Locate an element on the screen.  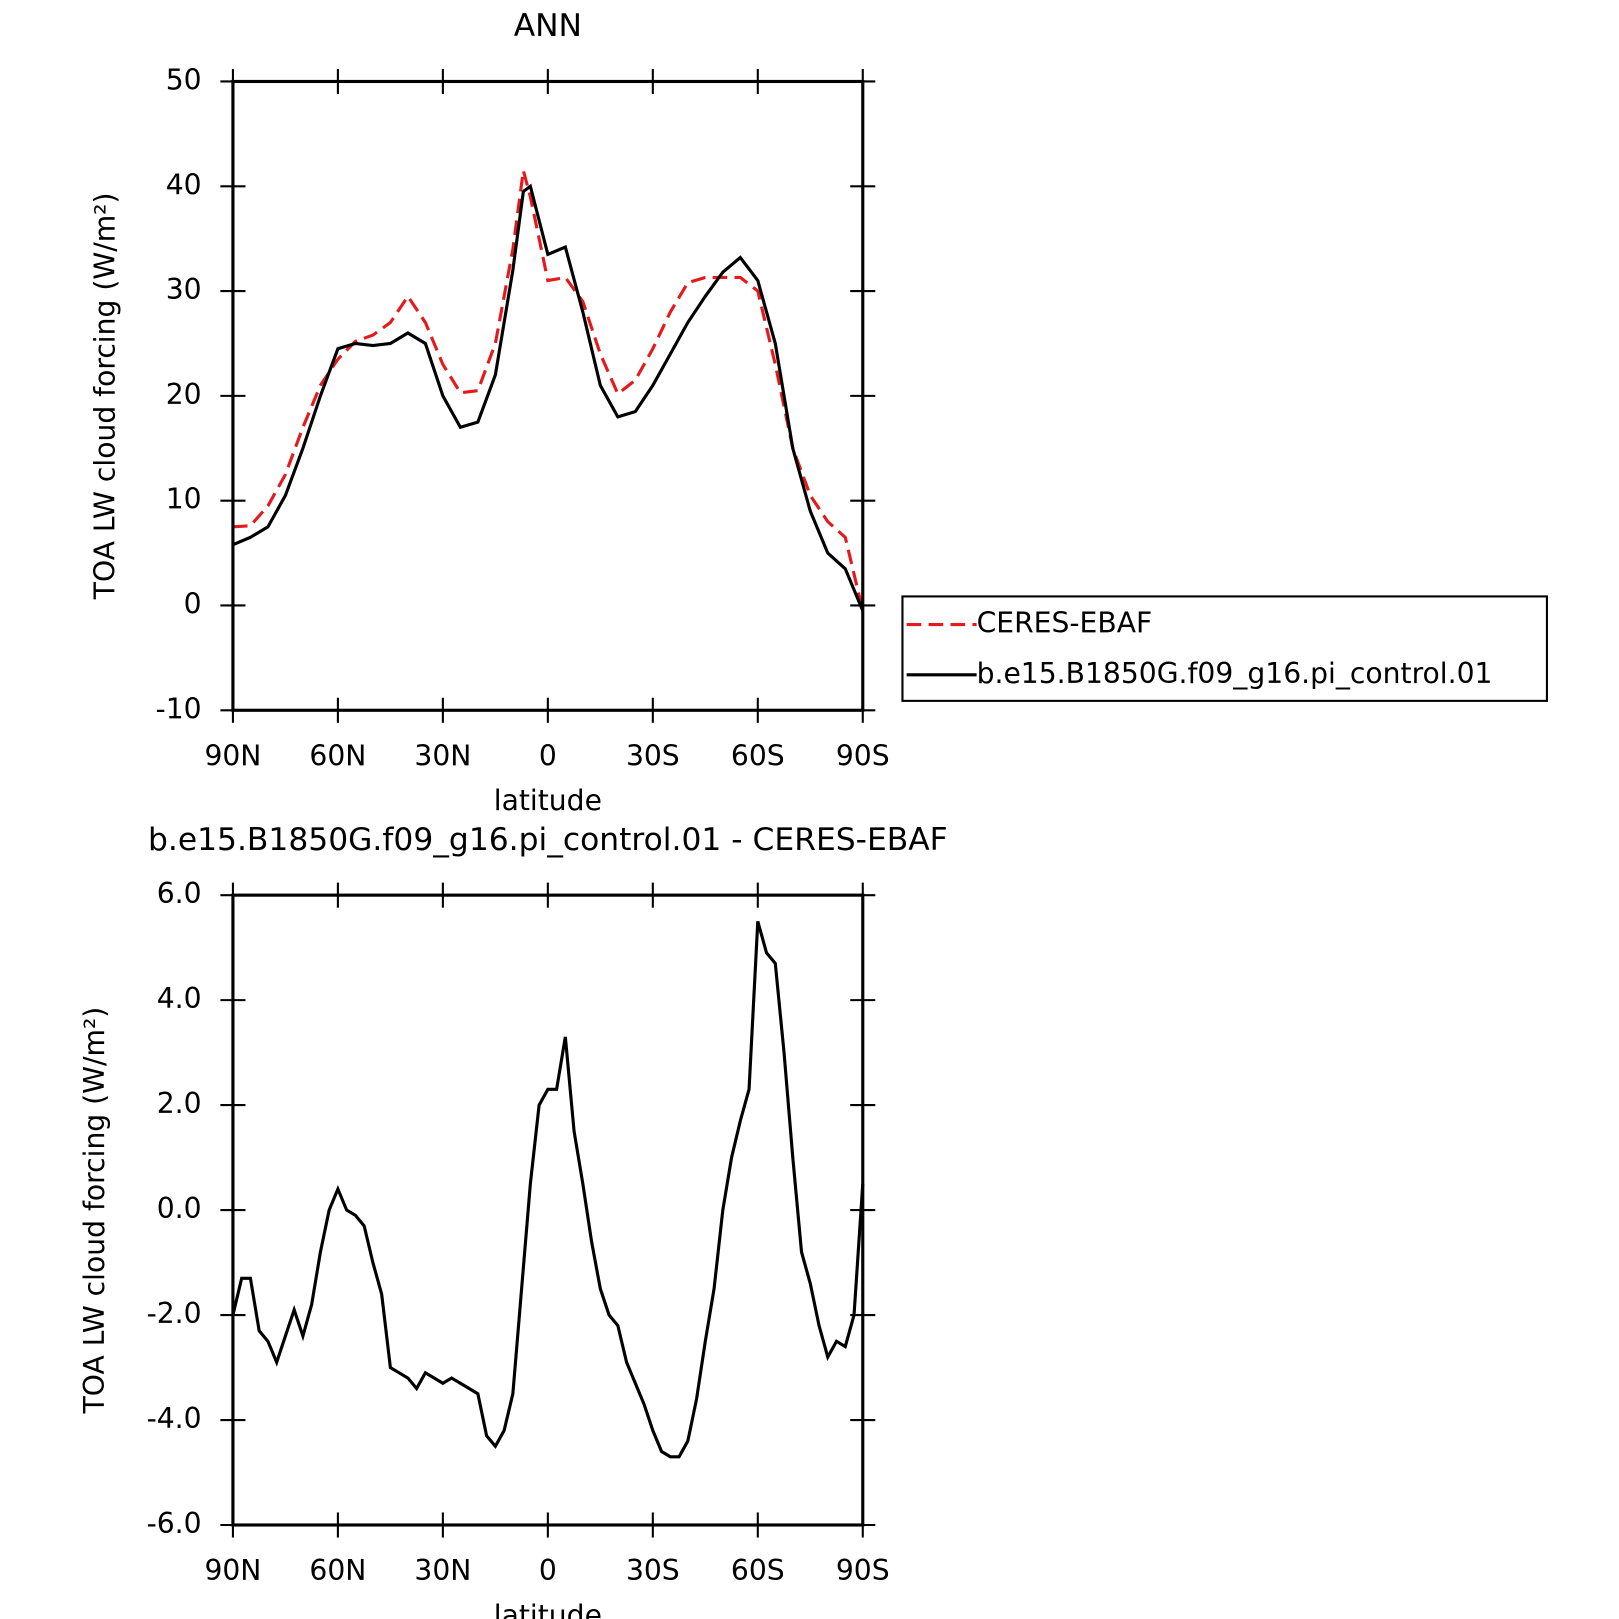
legend-label: CERES-EBAF is located at coordinates (1065, 623).